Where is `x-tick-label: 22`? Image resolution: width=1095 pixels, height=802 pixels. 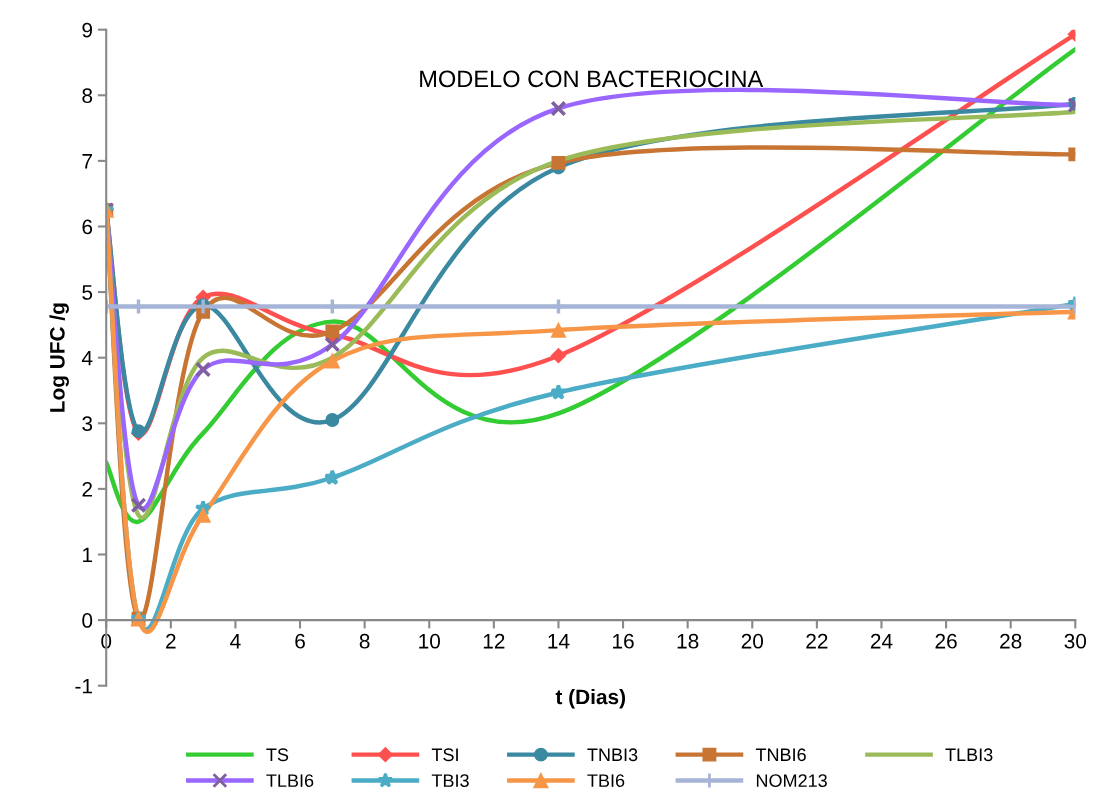
x-tick-label: 22 is located at coordinates (817, 641).